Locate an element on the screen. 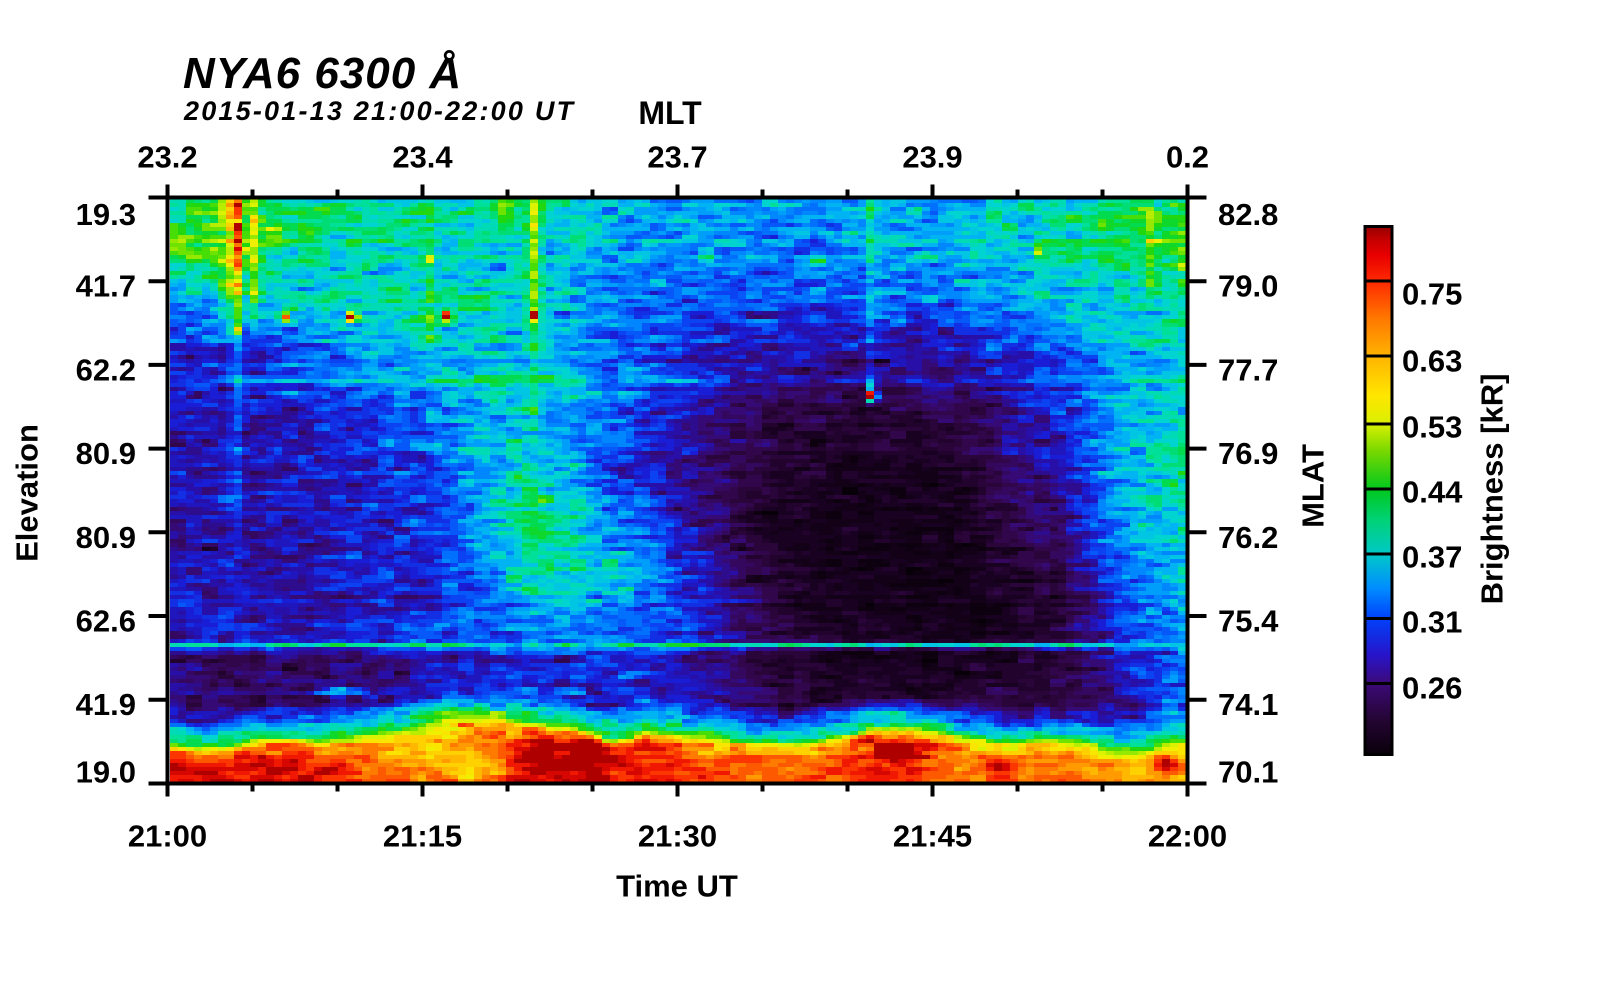 This screenshot has height=1000, width=1600. svg-text: 0.75 is located at coordinates (1432, 294).